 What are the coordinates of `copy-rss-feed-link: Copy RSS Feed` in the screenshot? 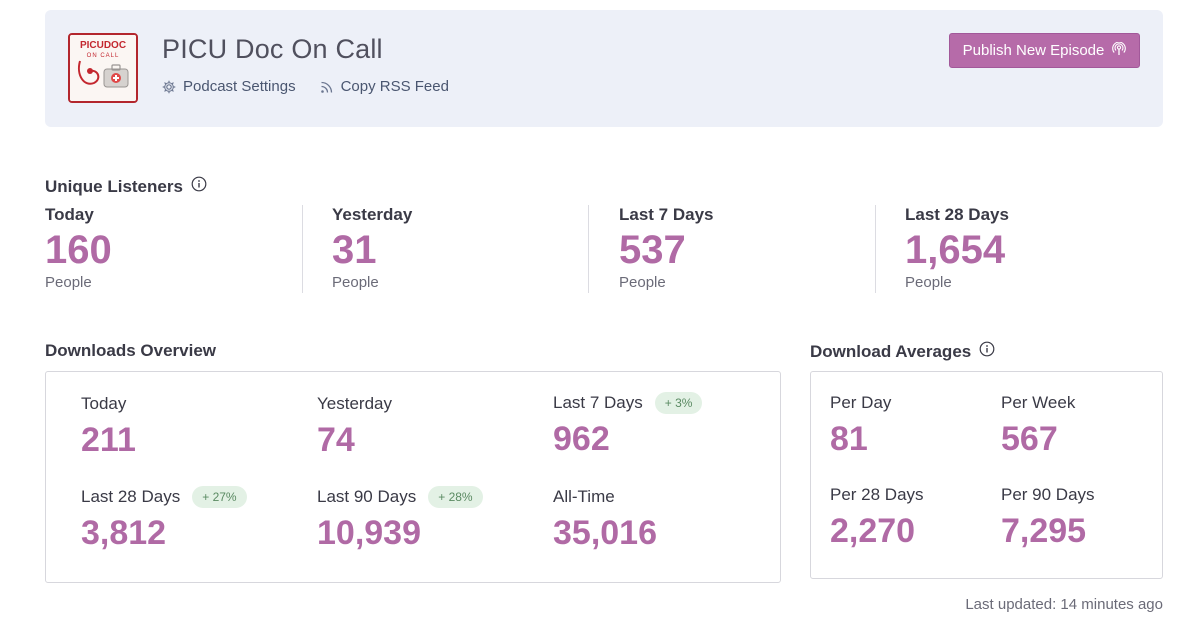 It's located at (384, 86).